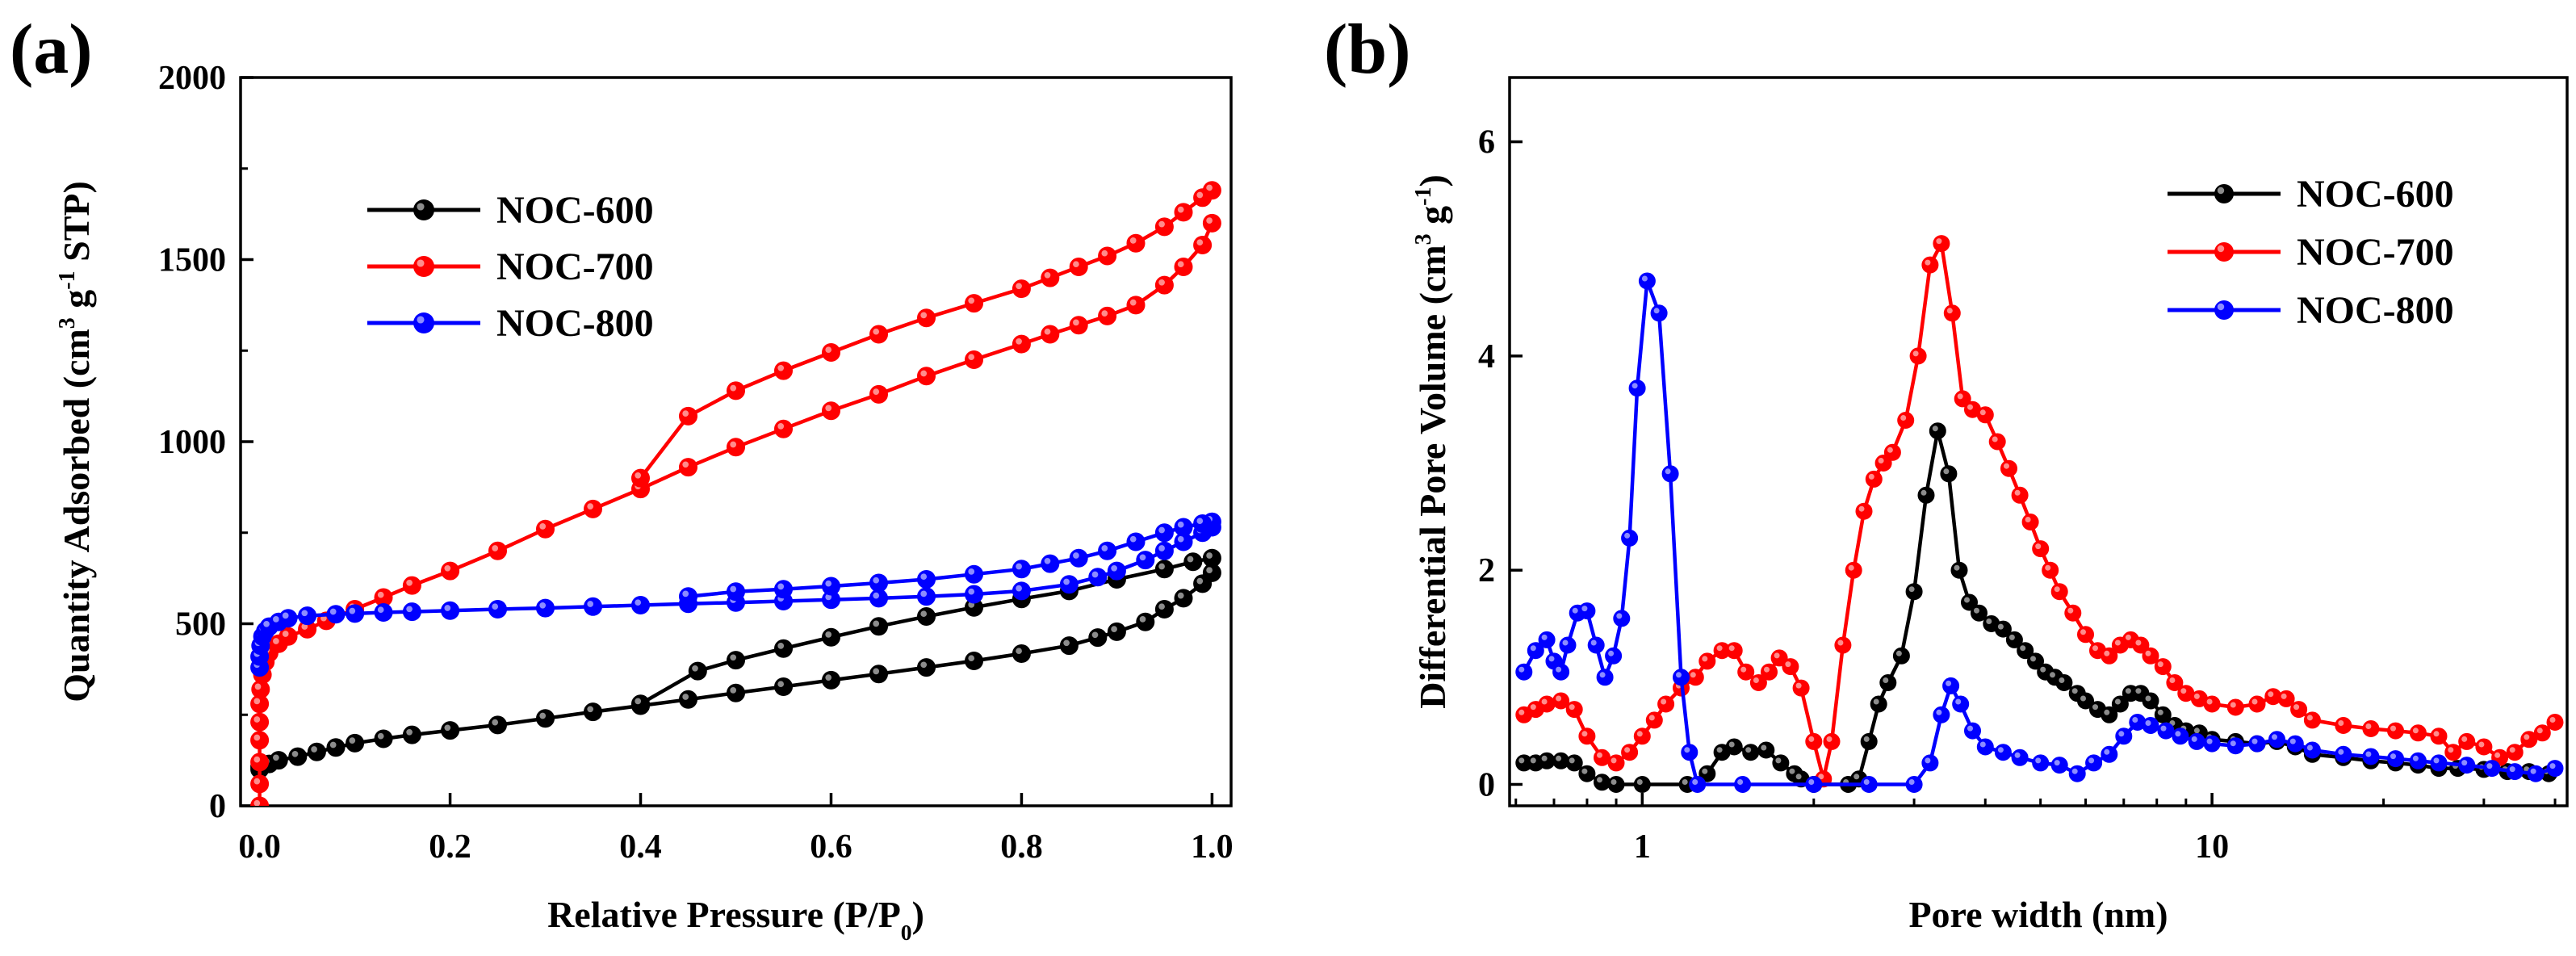 Image resolution: width=2576 pixels, height=956 pixels. What do you see at coordinates (2375, 194) in the screenshot?
I see `legend-label: NOC-600` at bounding box center [2375, 194].